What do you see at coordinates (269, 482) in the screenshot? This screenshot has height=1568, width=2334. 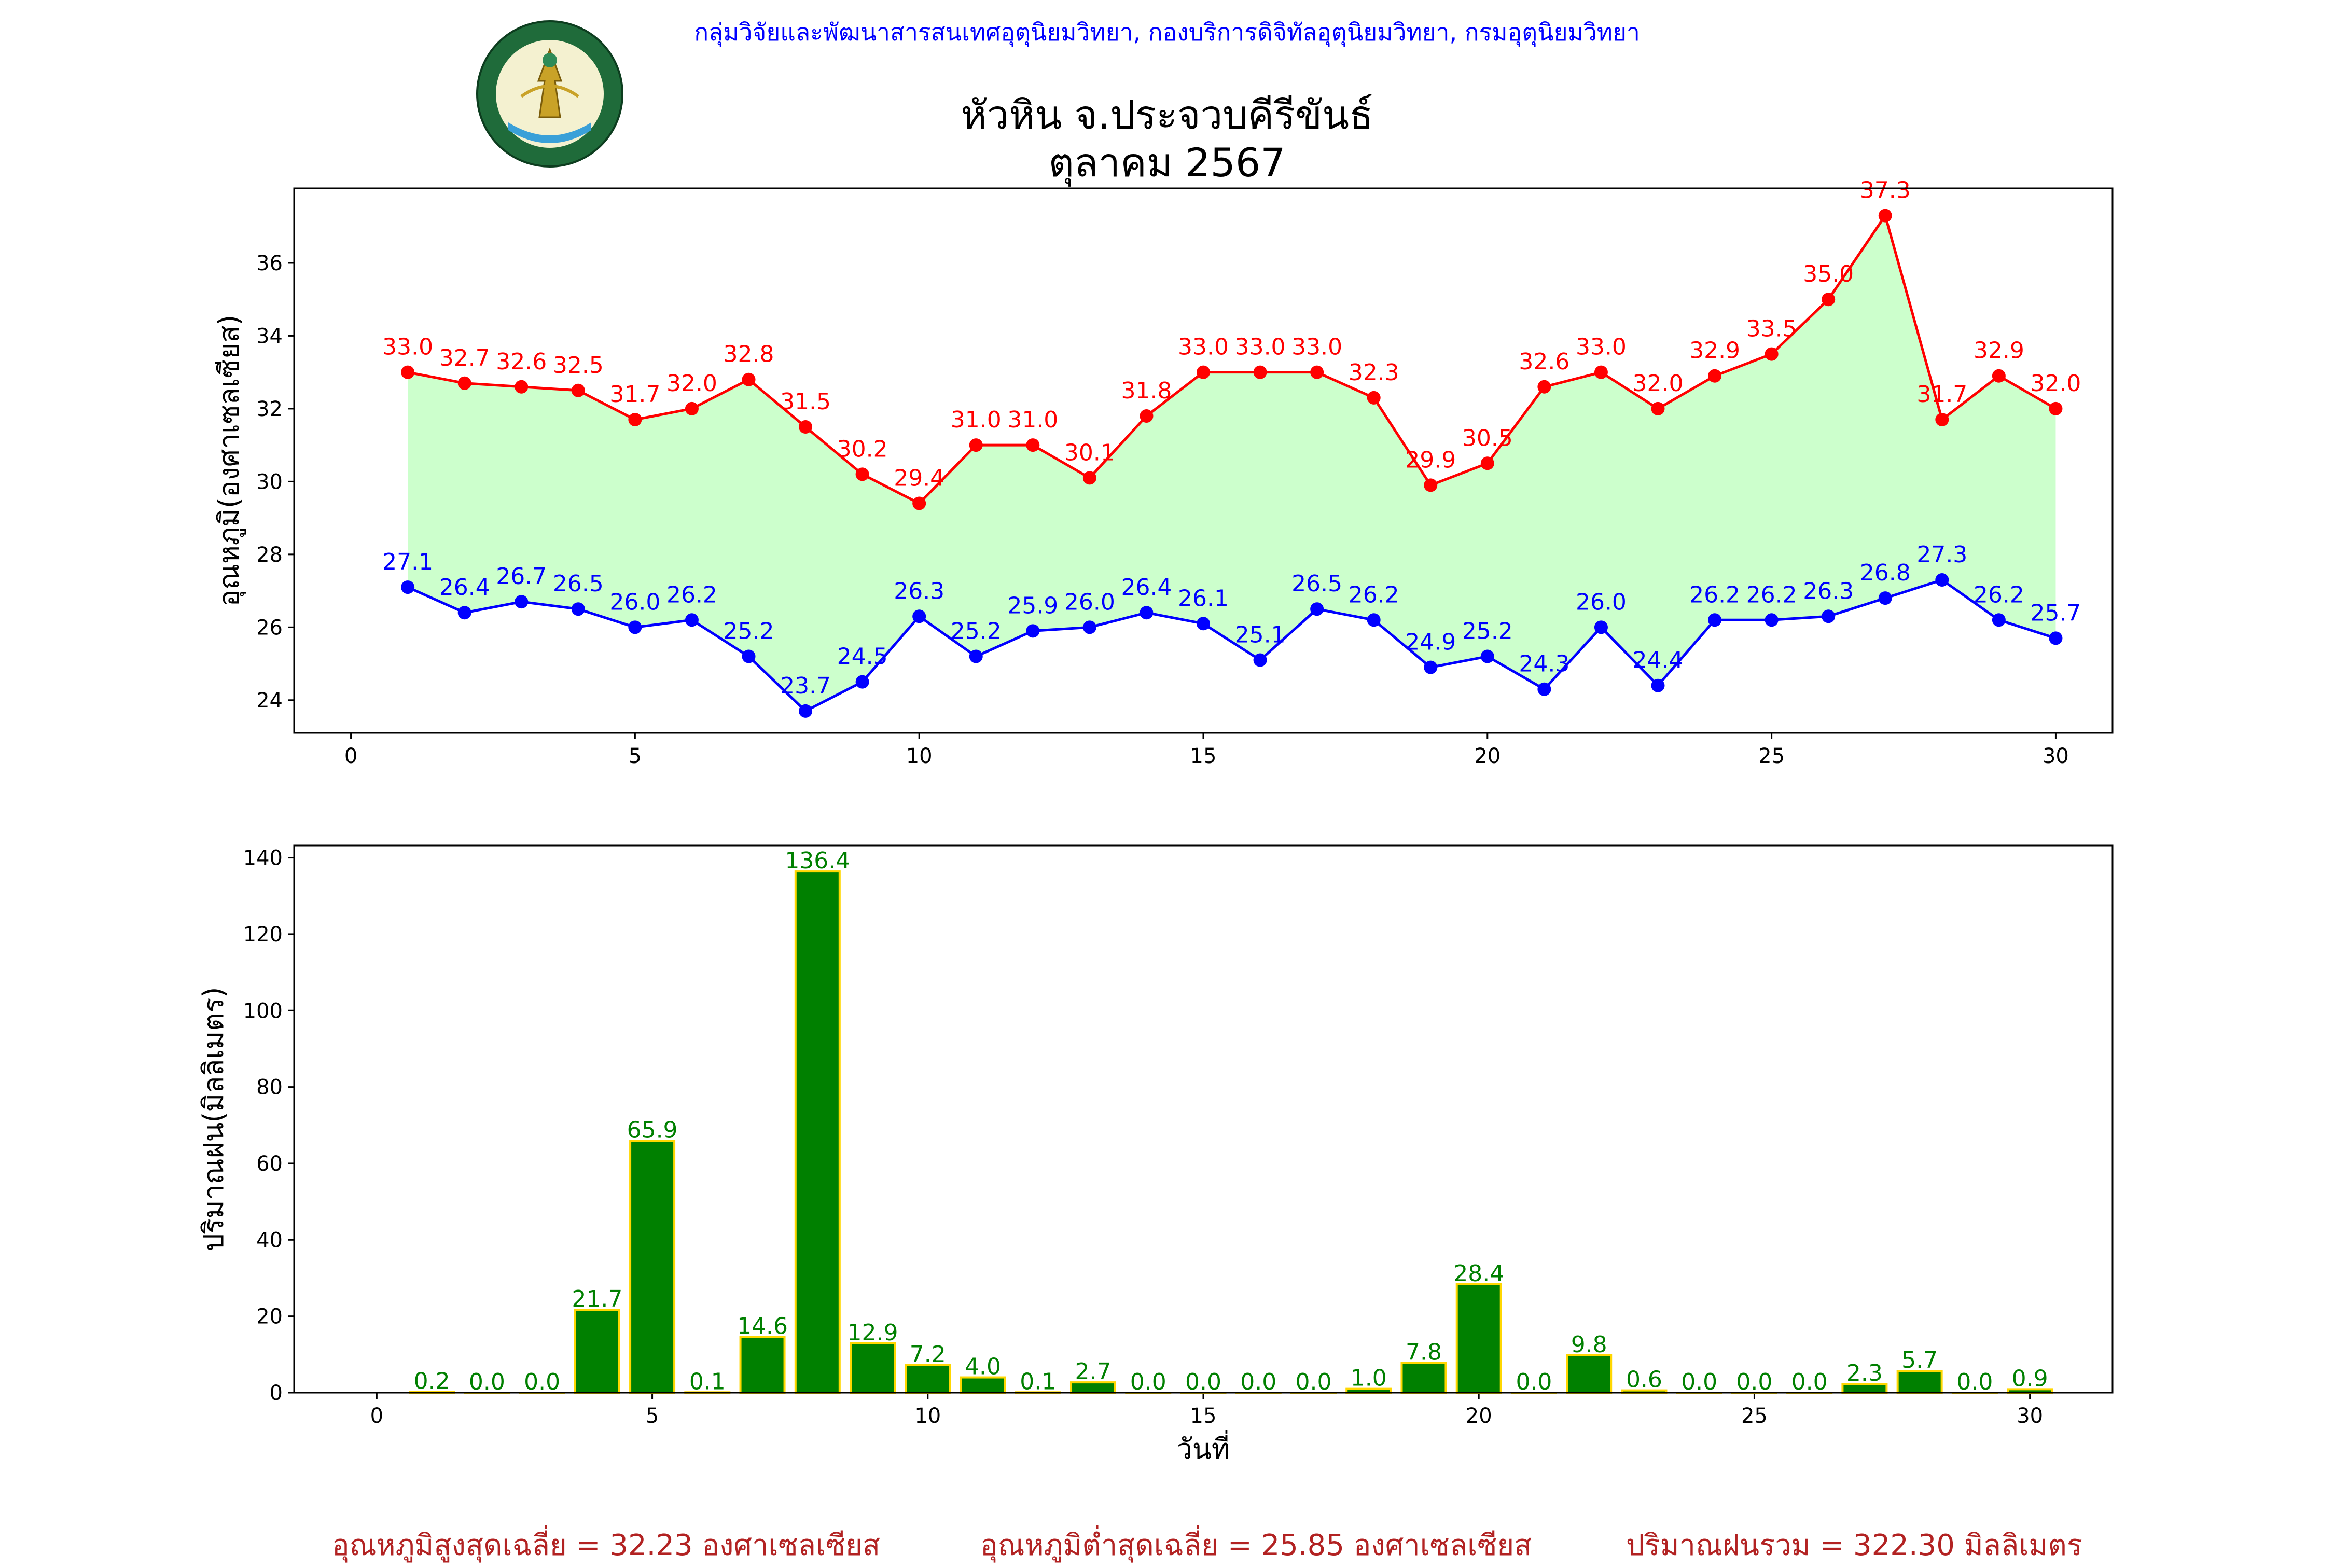 I see `temp-ytick-label: 30` at bounding box center [269, 482].